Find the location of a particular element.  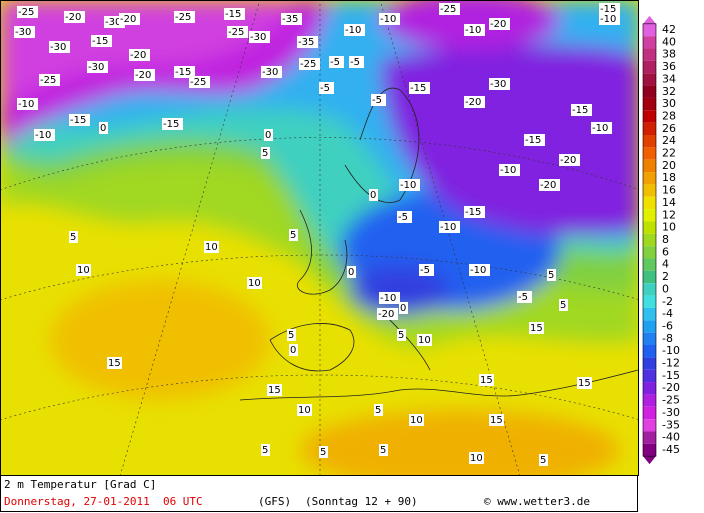

footer-credit: © www.wetter3.de is located at coordinates (537, 501).